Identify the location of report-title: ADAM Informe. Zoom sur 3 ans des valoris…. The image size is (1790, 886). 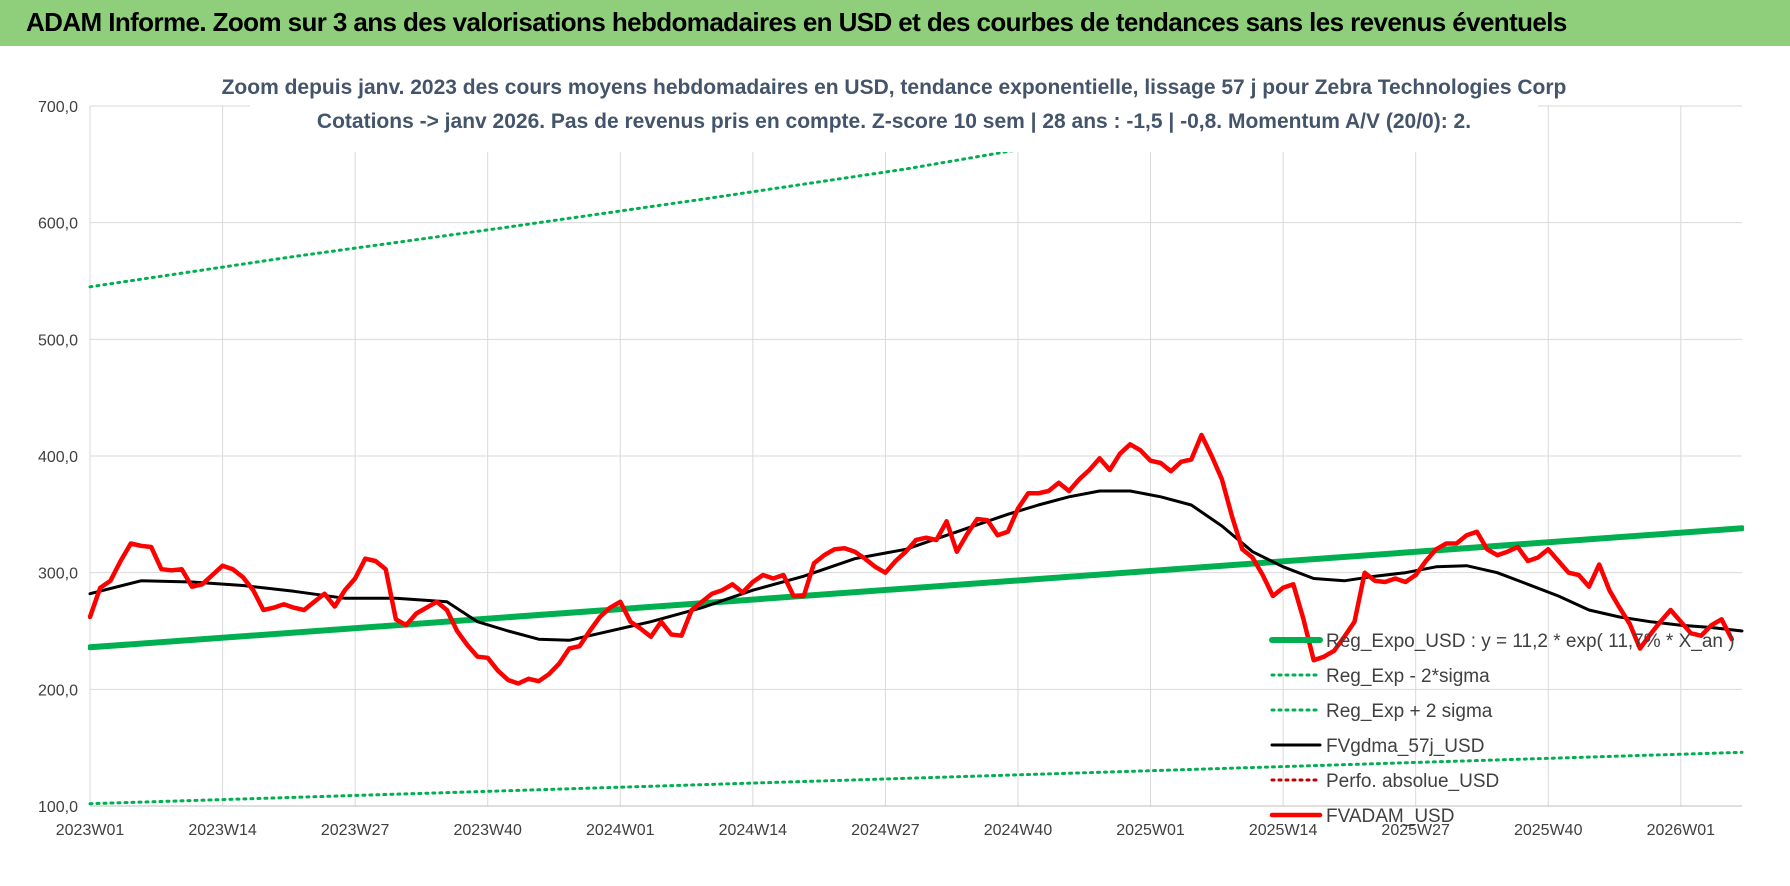
(796, 22).